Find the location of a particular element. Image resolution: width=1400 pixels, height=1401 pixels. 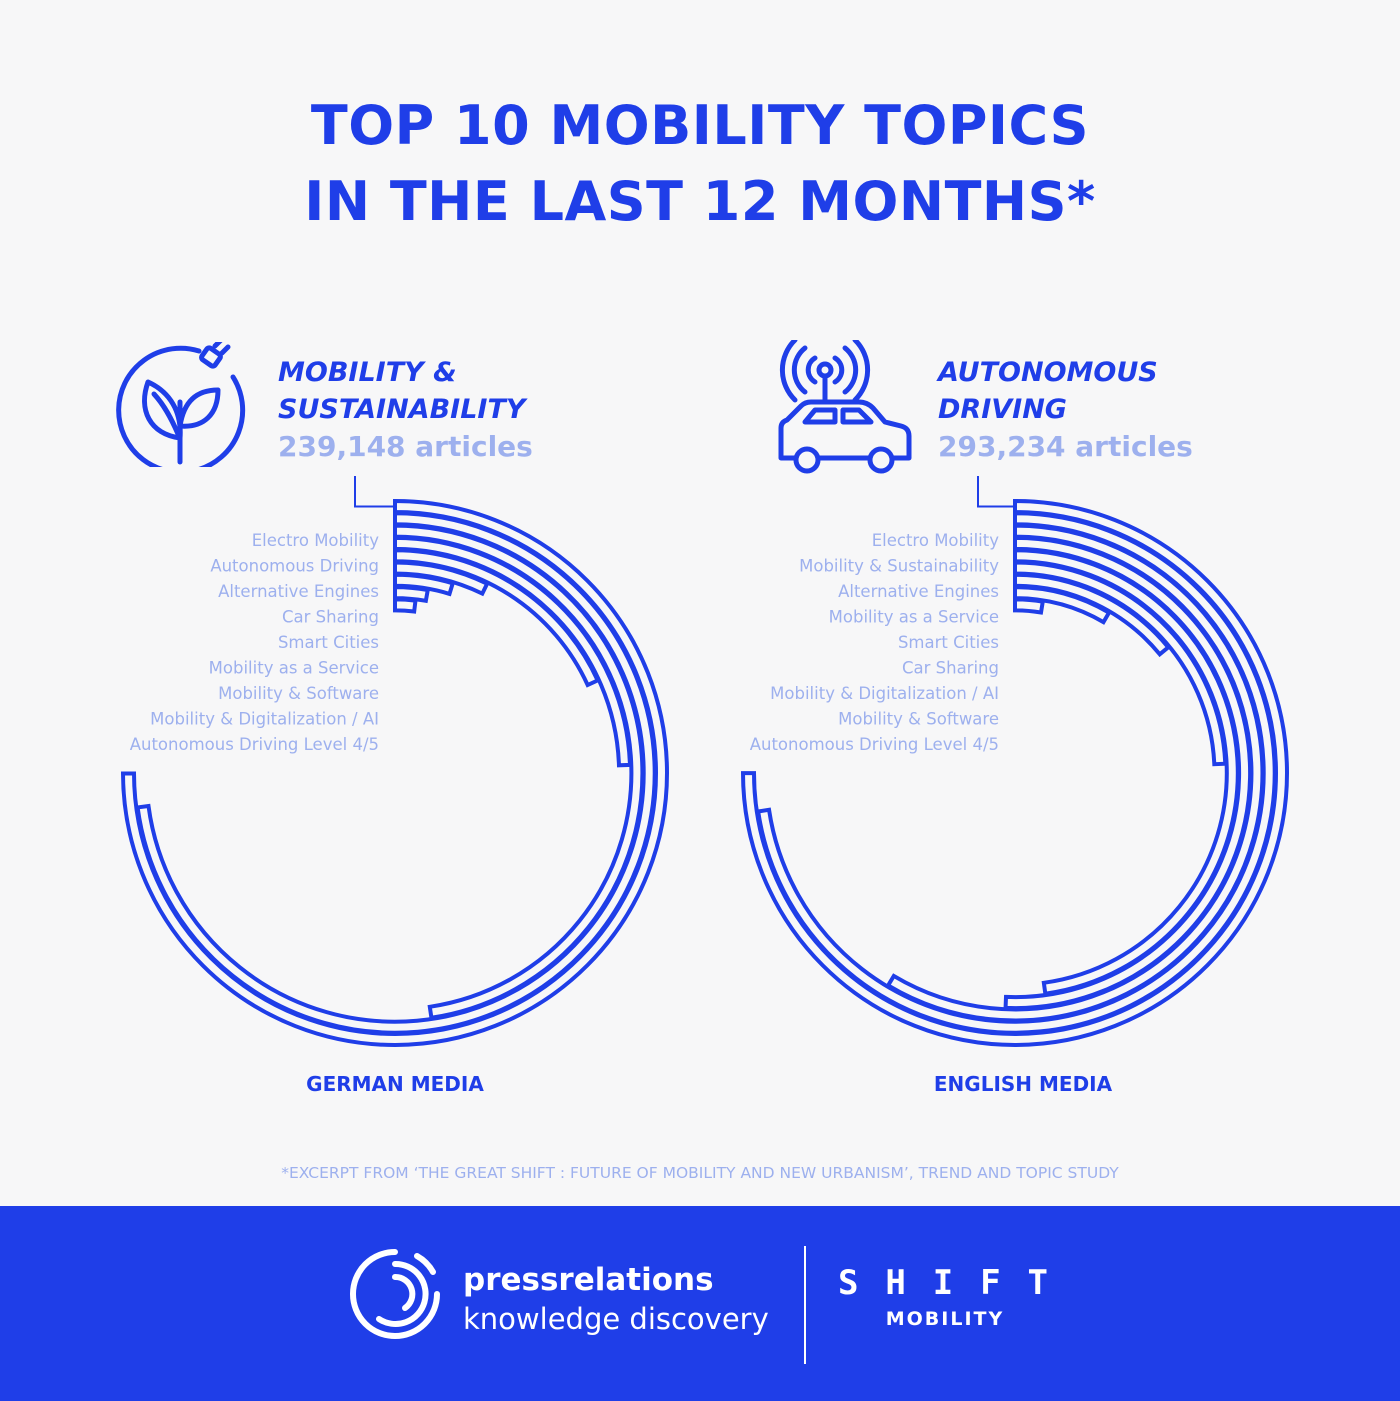

footer-divider is located at coordinates (805, 1305).